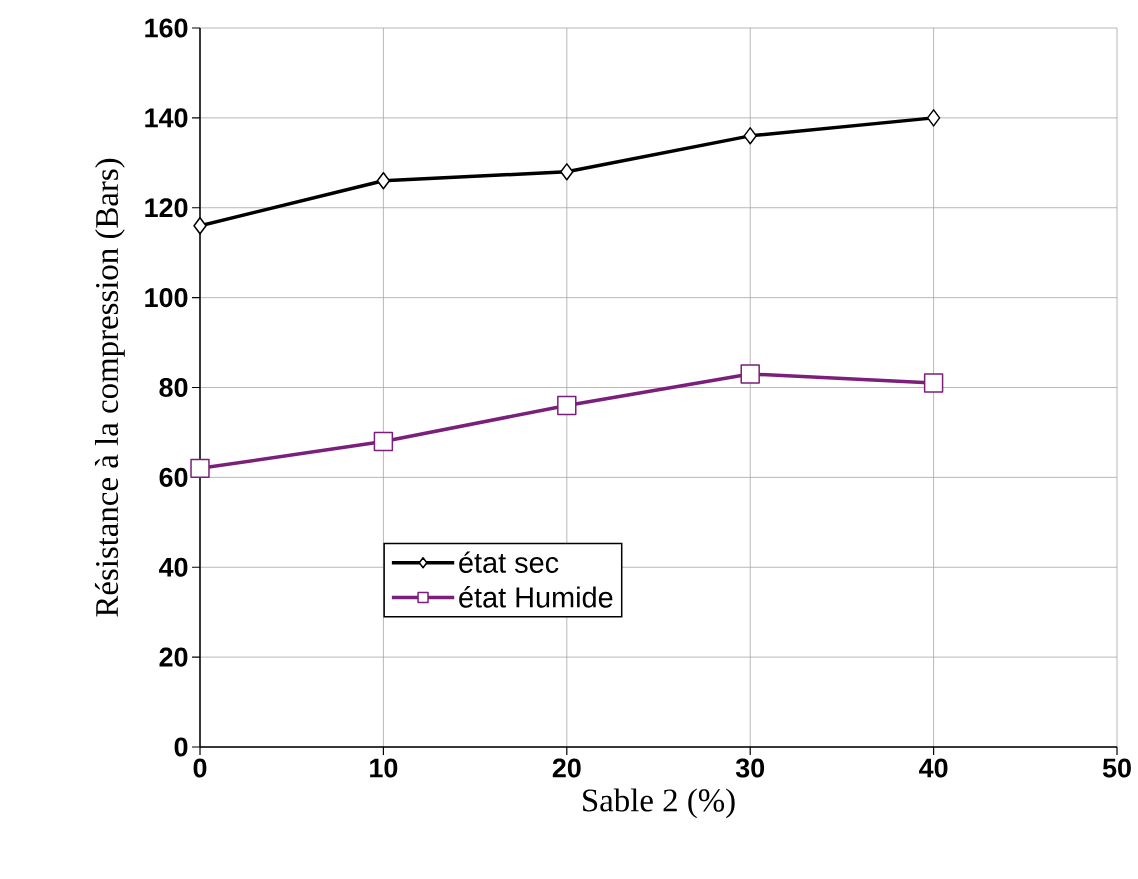  What do you see at coordinates (173, 657) in the screenshot?
I see `y-tick-label: 20` at bounding box center [173, 657].